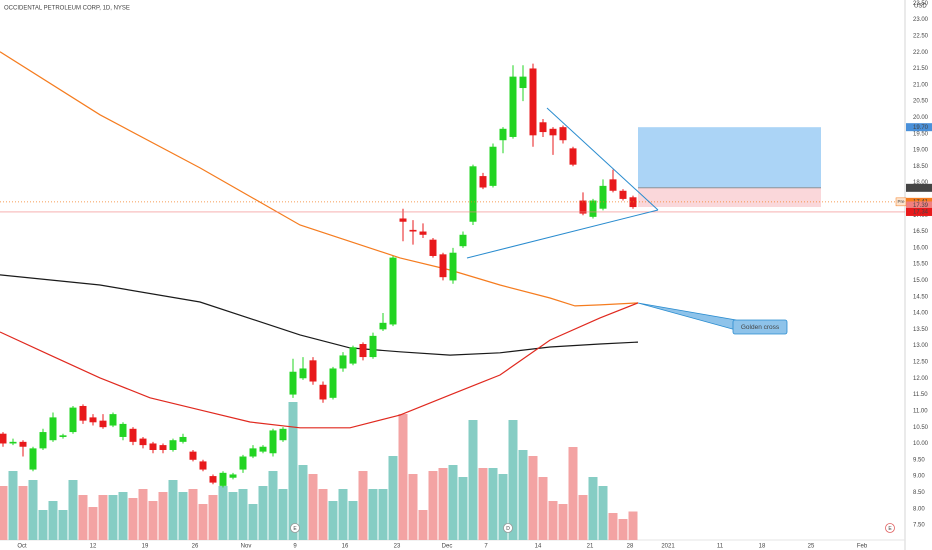  What do you see at coordinates (486, 547) in the screenshot?
I see `x-tick-label: 7` at bounding box center [486, 547].